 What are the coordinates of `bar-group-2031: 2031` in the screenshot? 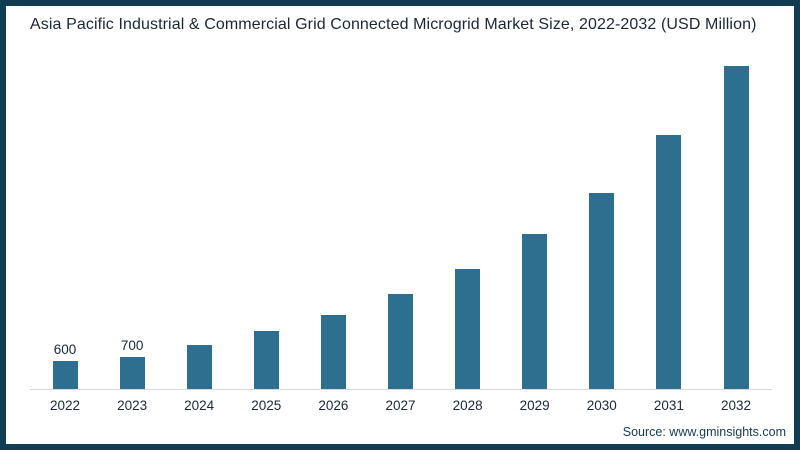 It's located at (668, 228).